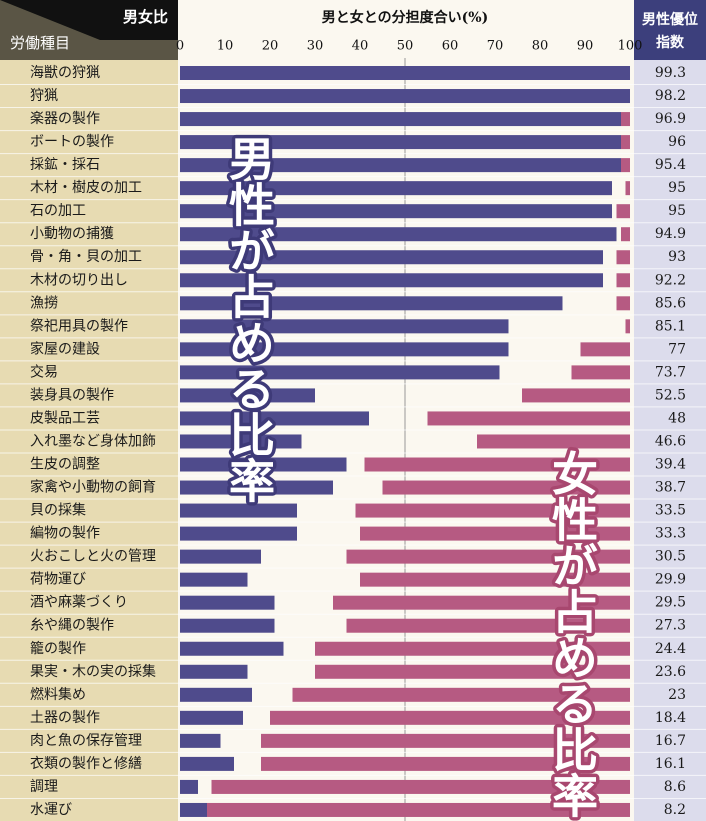 Image resolution: width=706 pixels, height=821 pixels. What do you see at coordinates (270, 46) in the screenshot?
I see `x-tick-label: 20` at bounding box center [270, 46].